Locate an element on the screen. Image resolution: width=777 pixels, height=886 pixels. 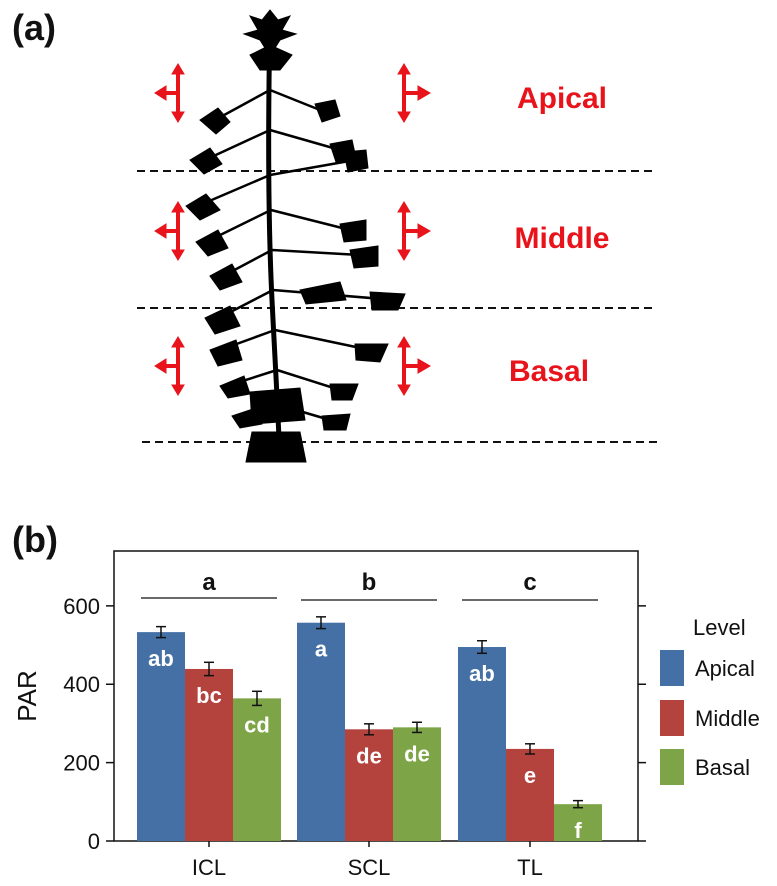
middle-arrows is located at coordinates (292, 231).